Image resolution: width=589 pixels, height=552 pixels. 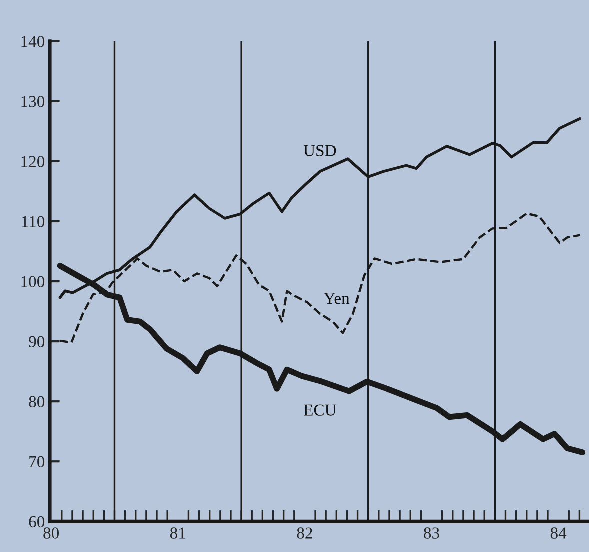 What do you see at coordinates (37, 522) in the screenshot?
I see `y-tick-label: 60` at bounding box center [37, 522].